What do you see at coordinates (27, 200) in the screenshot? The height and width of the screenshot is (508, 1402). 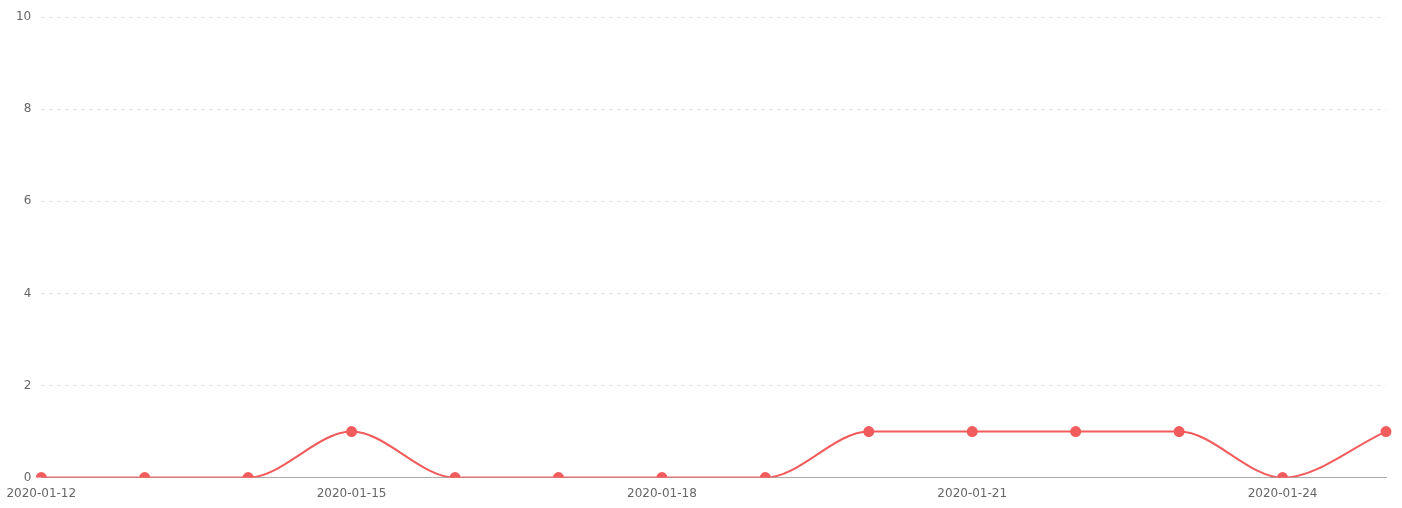 I see `y-tick-label: 6` at bounding box center [27, 200].